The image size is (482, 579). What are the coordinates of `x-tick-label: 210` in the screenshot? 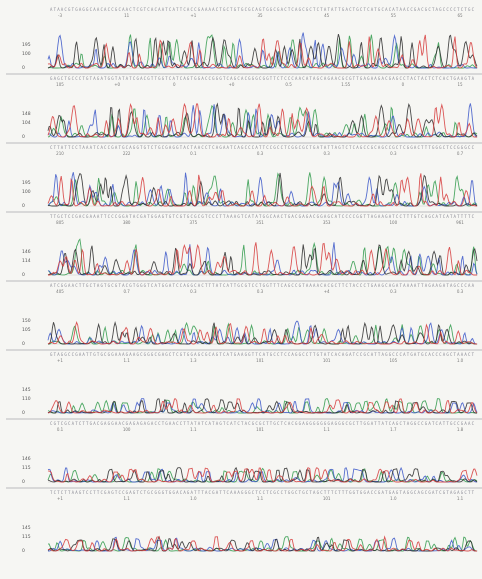 It's located at (60, 153).